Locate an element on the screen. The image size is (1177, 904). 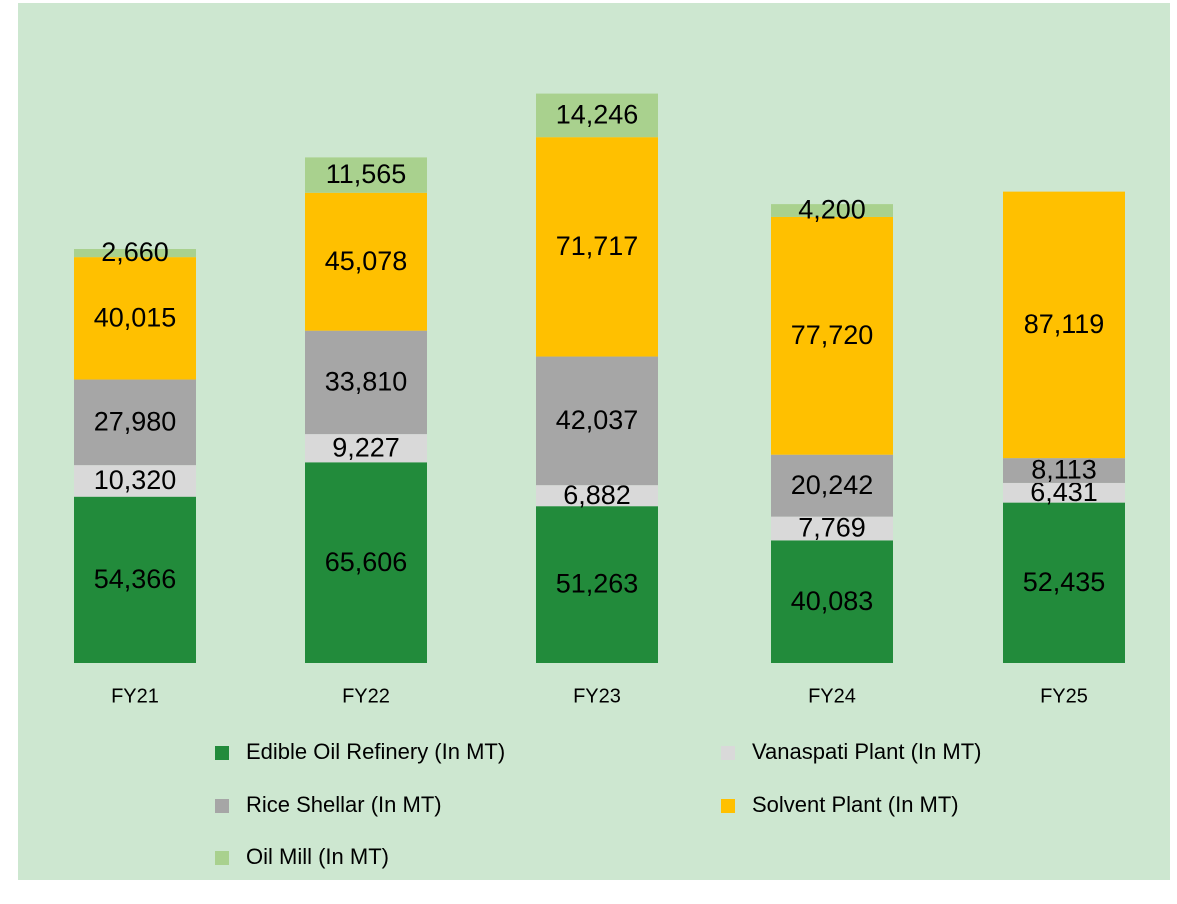
legend-label: Oil Mill (In MT) is located at coordinates (317, 856).